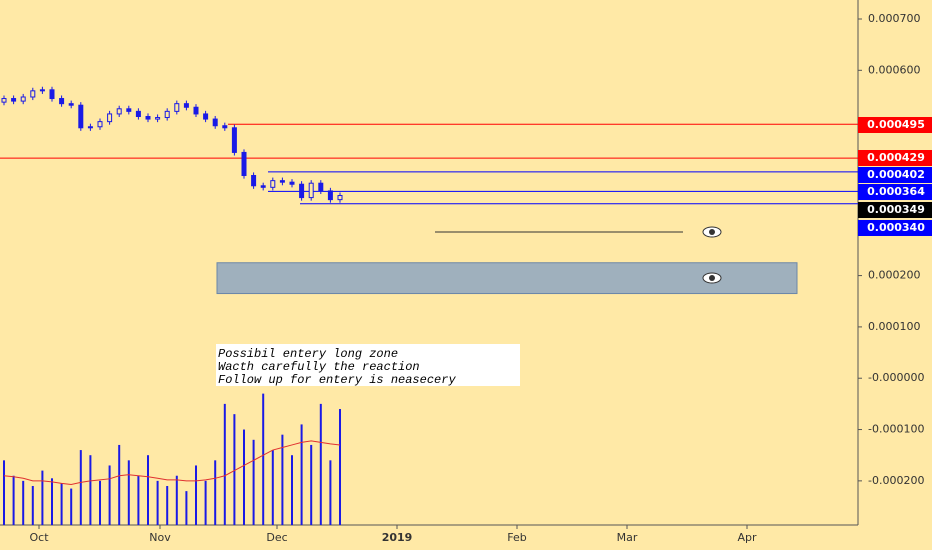 Image resolution: width=932 pixels, height=550 pixels. I want to click on x-tick-label: 2019, so click(397, 537).